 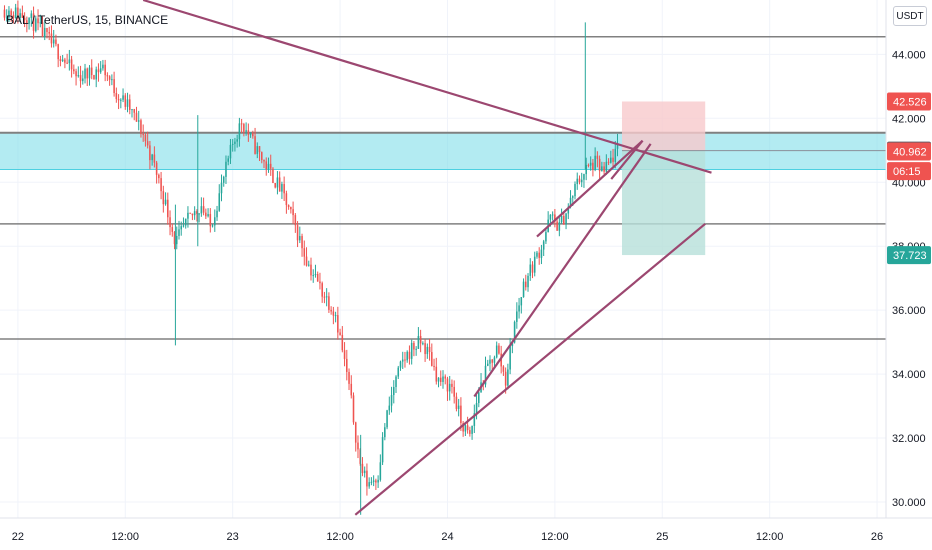 I want to click on time-tick-label: 12:00, so click(x=340, y=537).